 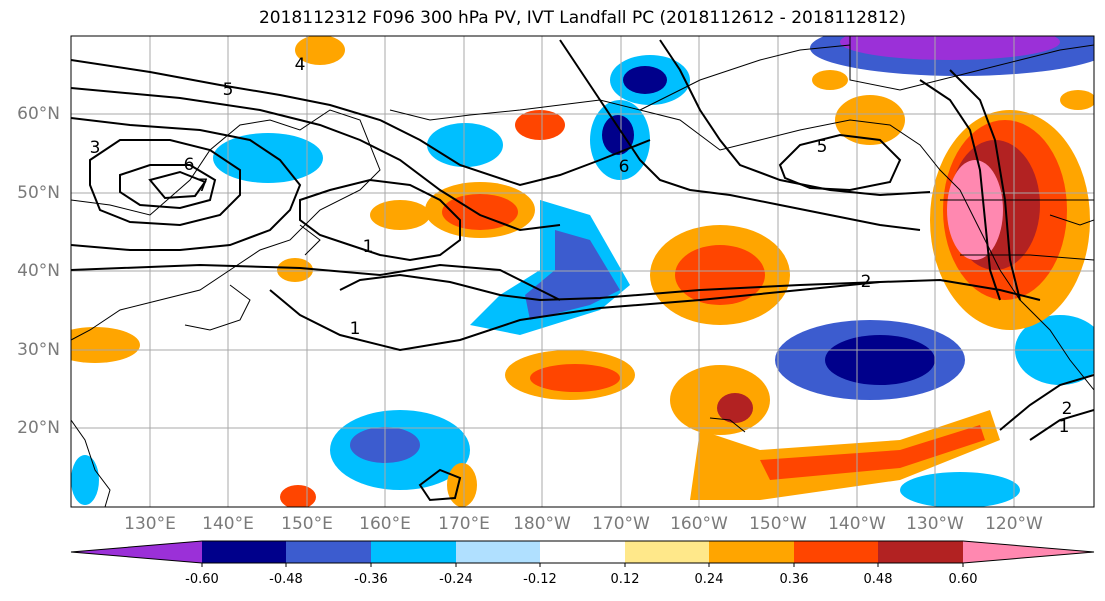 I want to click on contour-label: 2, so click(x=1067, y=409).